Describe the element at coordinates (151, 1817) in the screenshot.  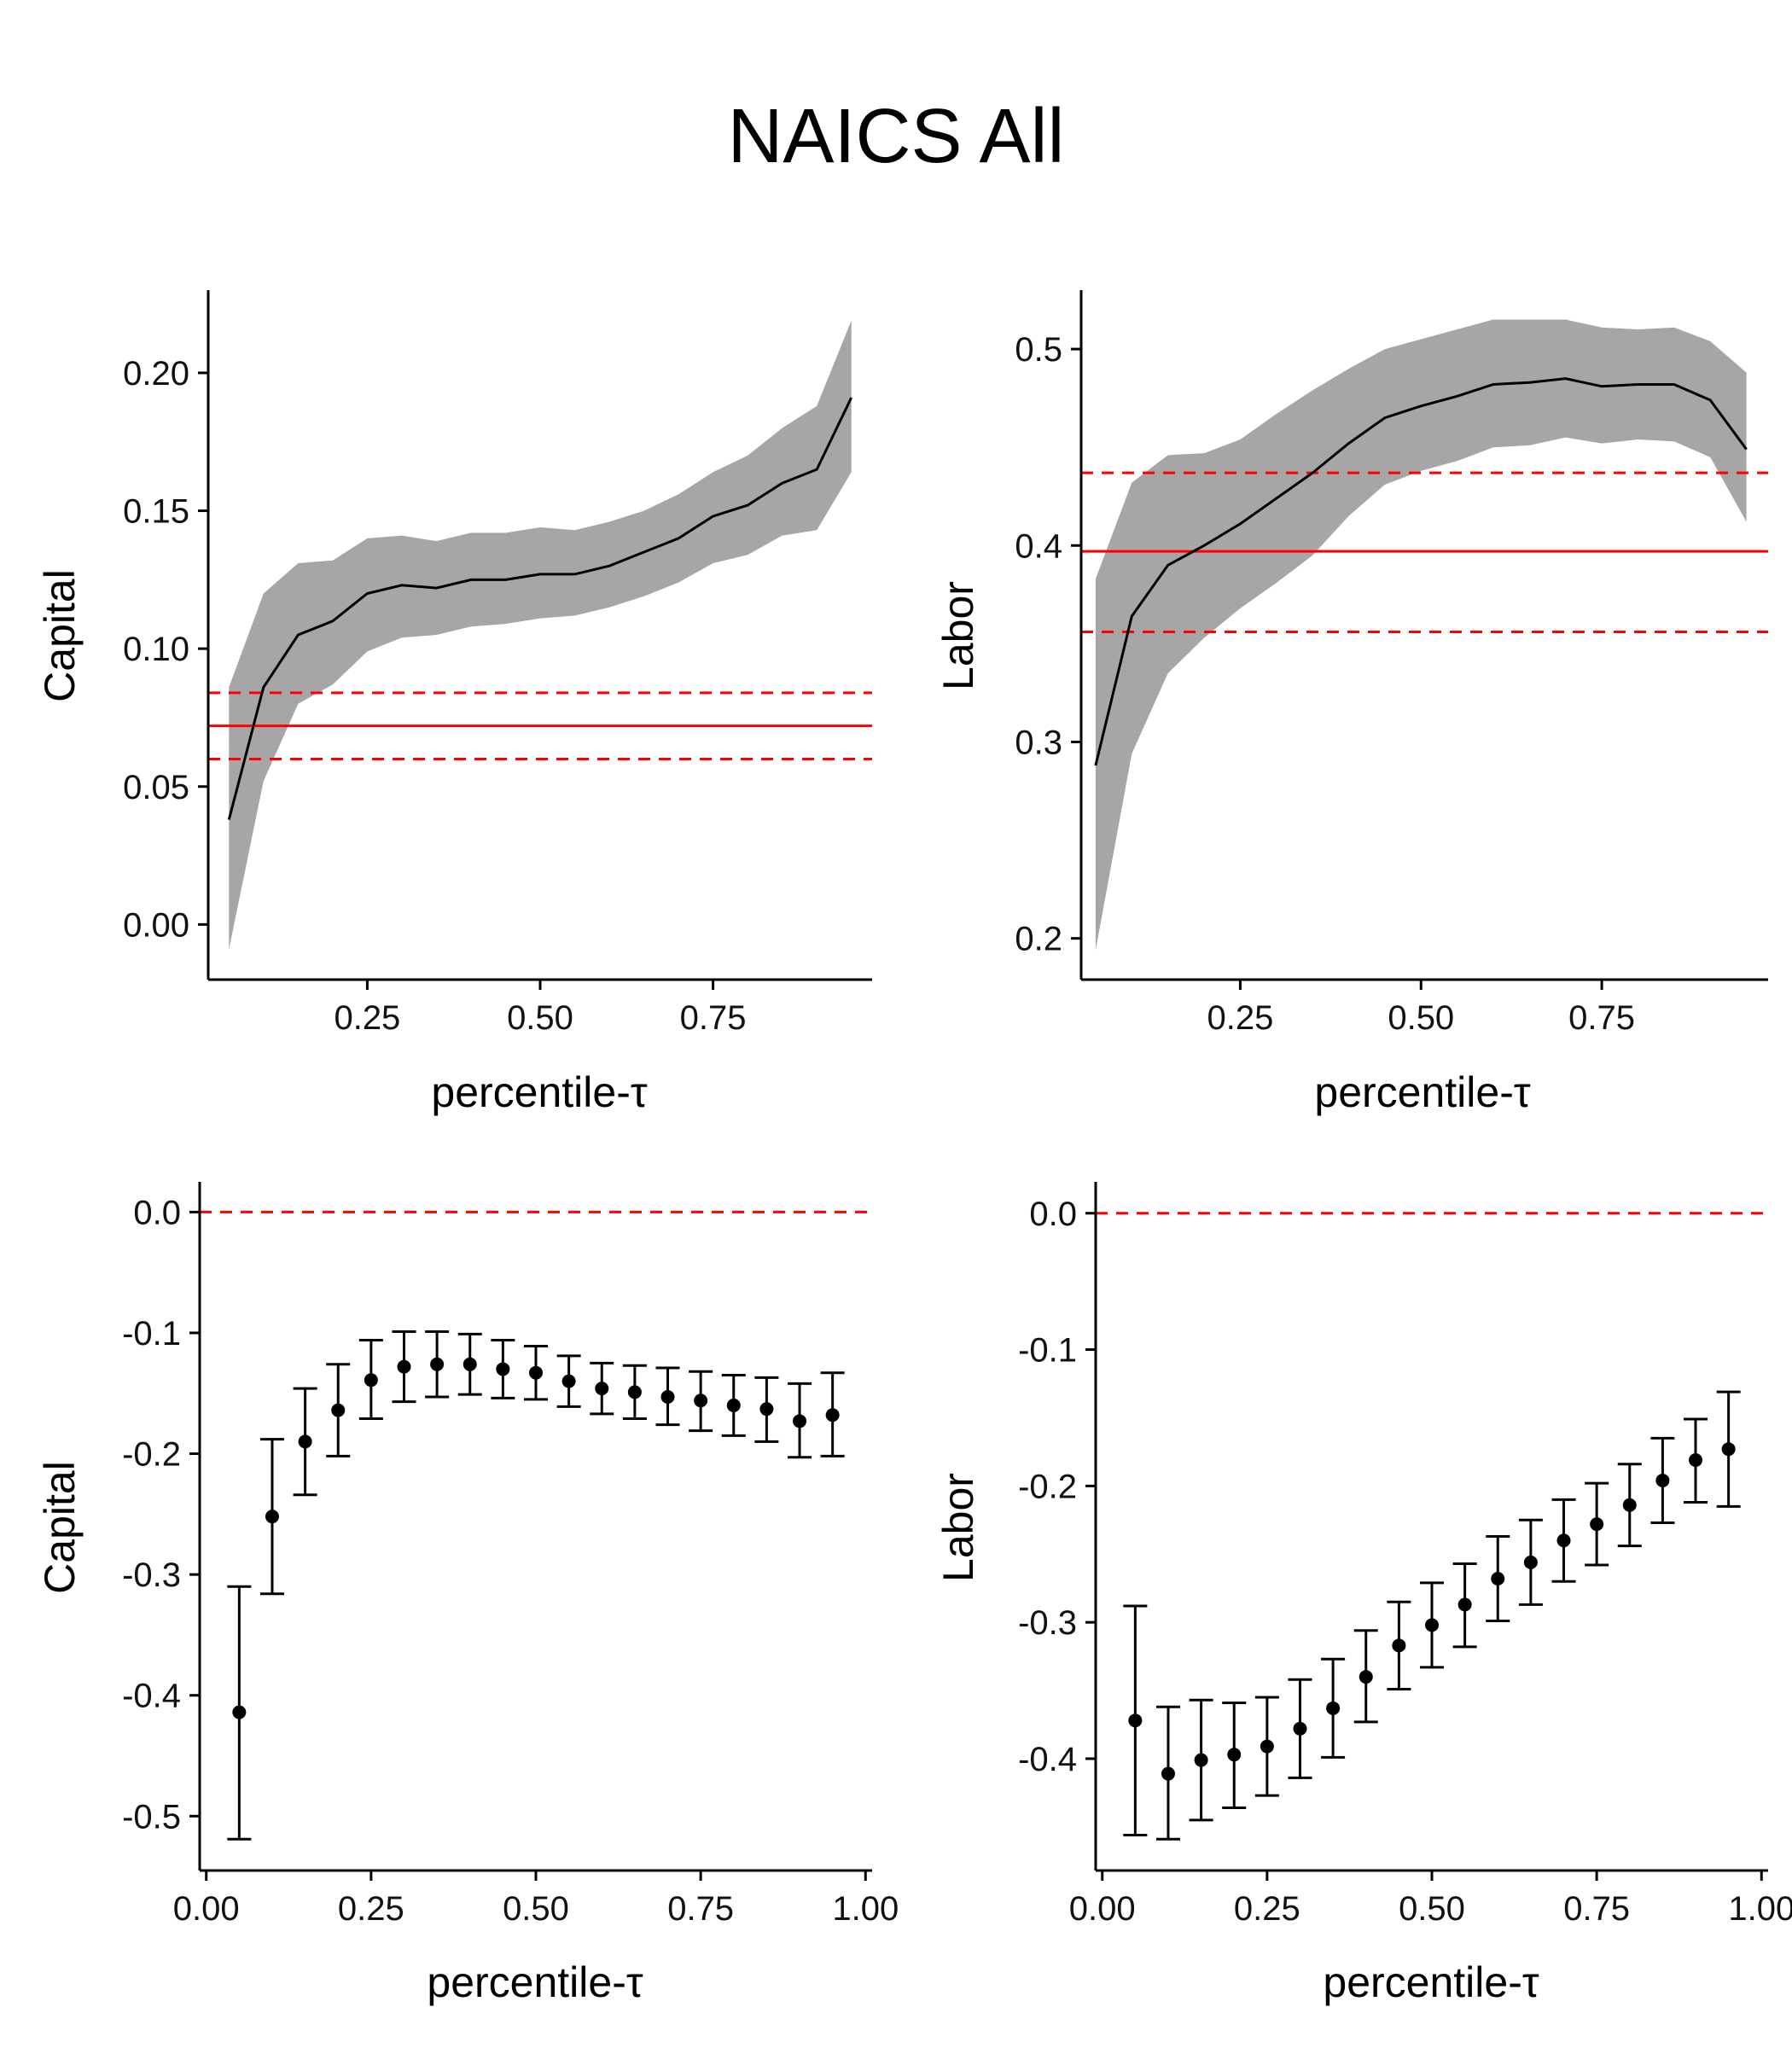
I see `y-tick-label: -0.5` at that location.